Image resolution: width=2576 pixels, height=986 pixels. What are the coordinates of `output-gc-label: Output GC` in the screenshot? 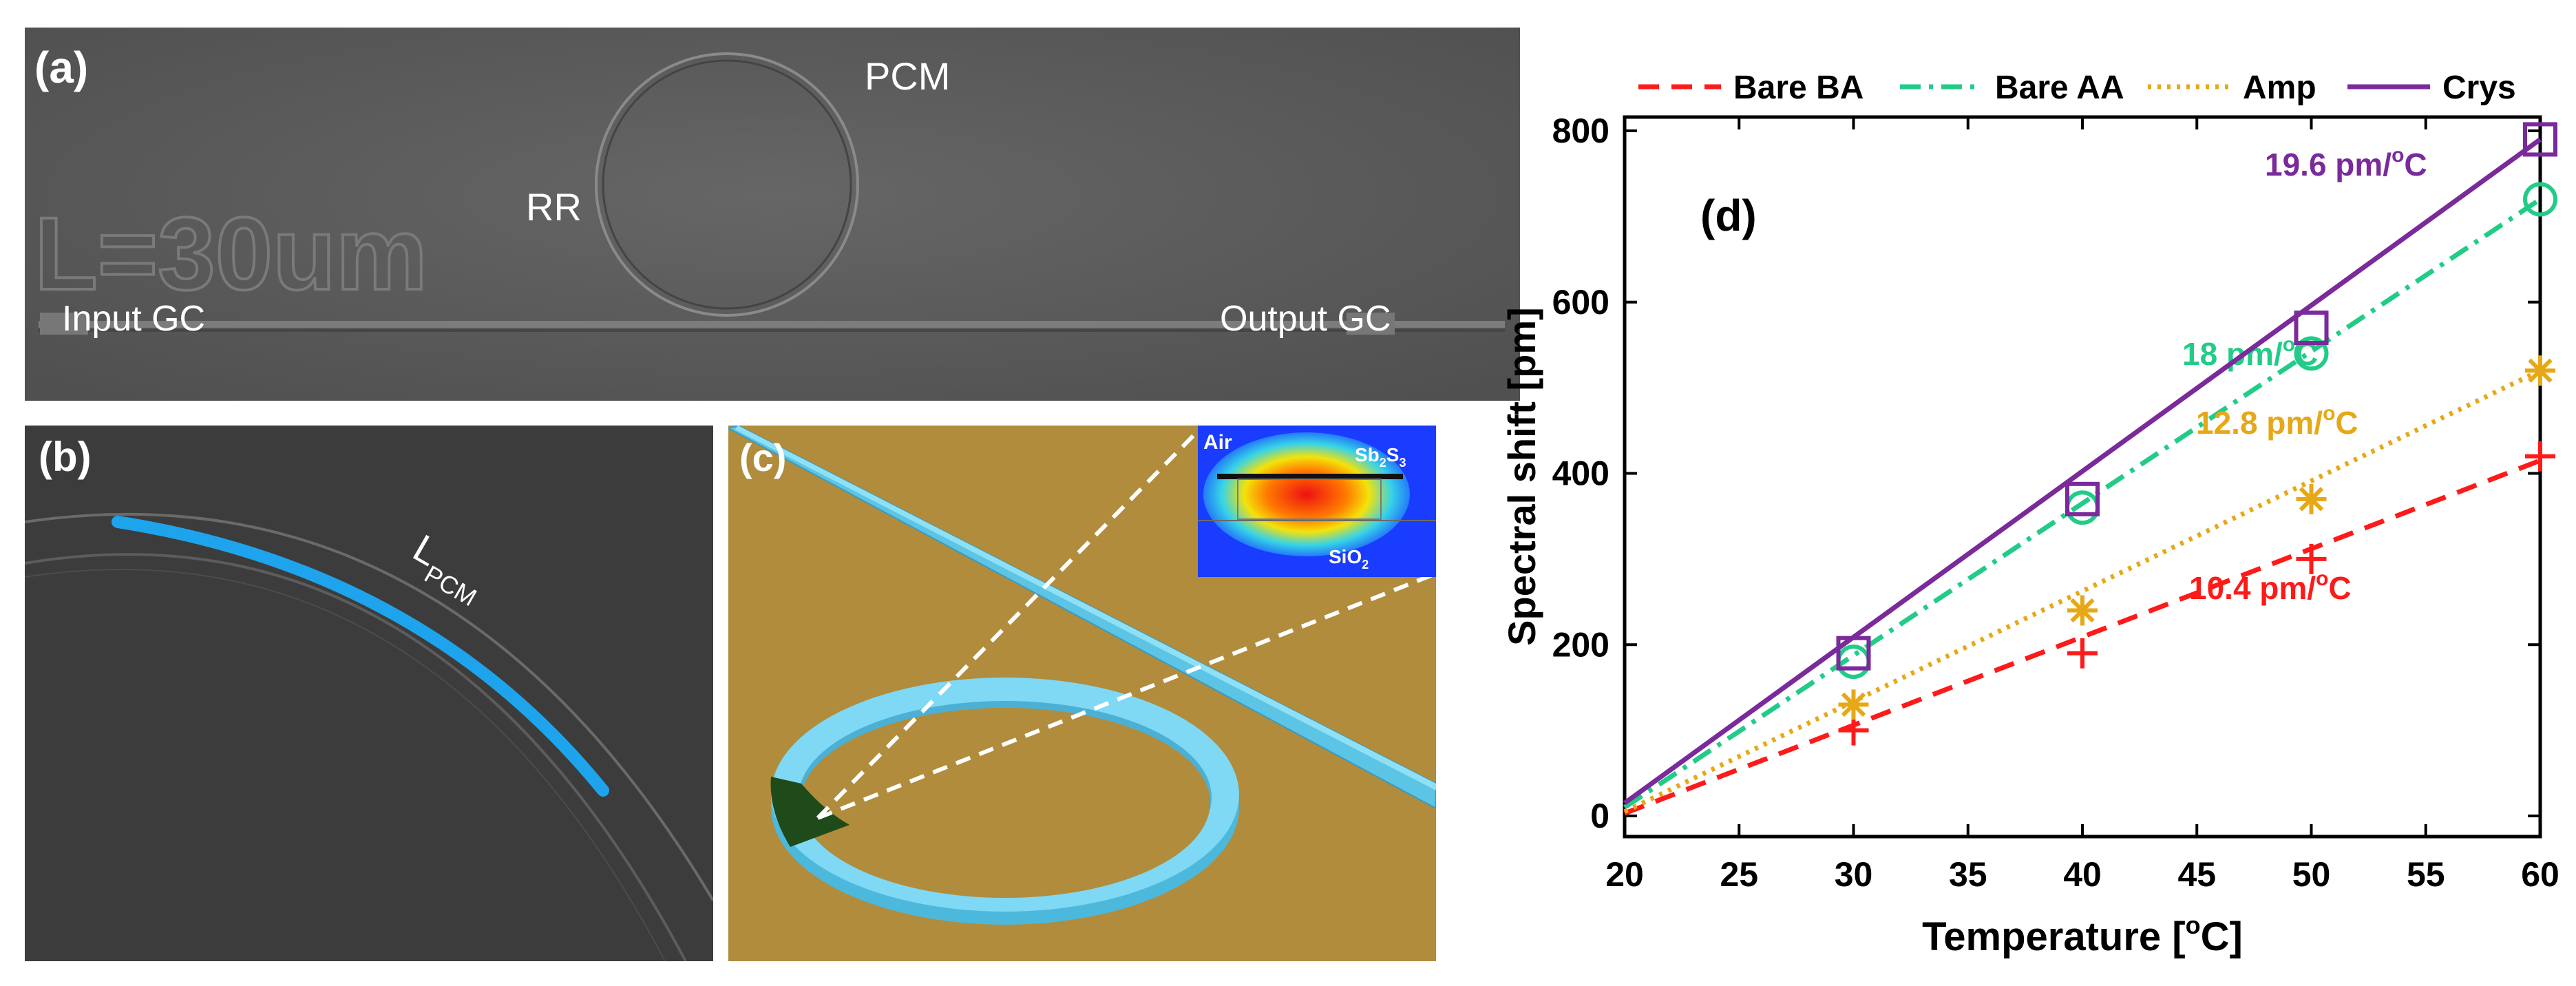 It's located at (1306, 319).